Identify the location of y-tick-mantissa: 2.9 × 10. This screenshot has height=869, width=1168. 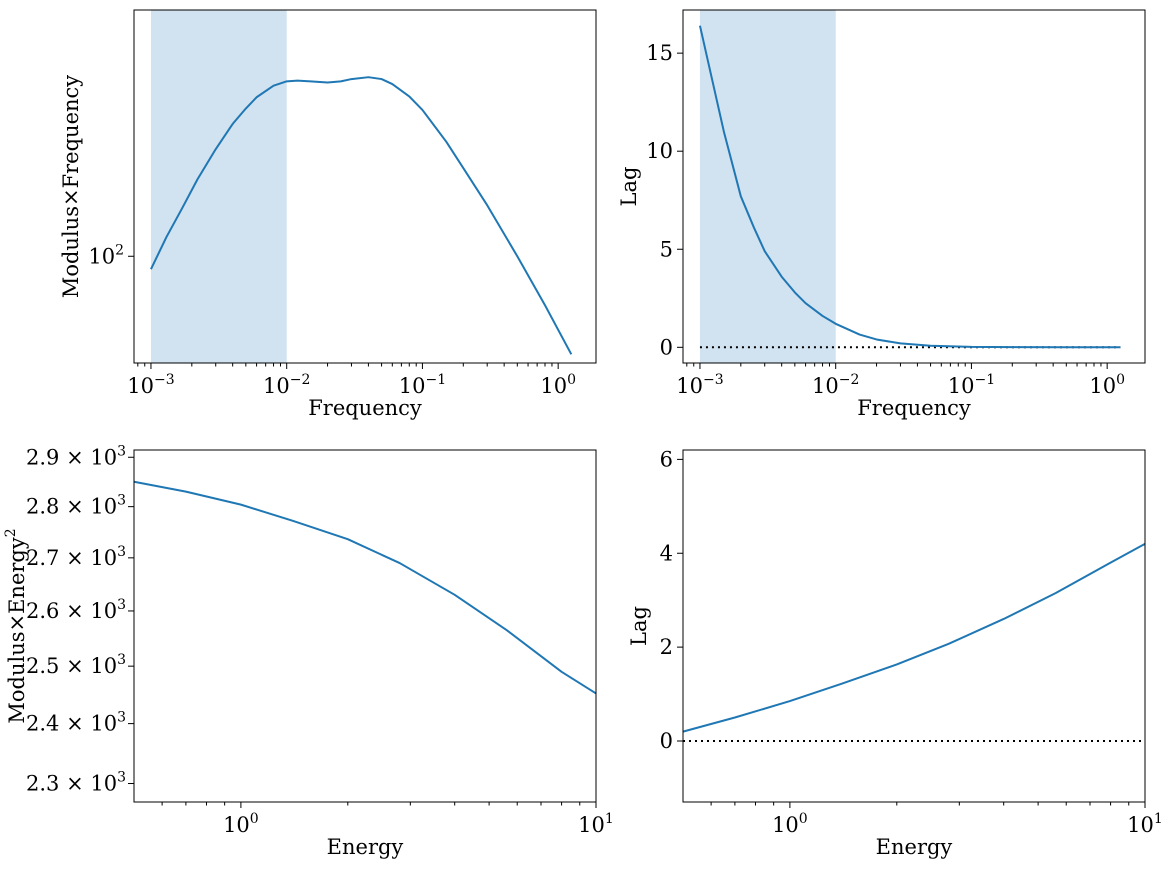
(71, 457).